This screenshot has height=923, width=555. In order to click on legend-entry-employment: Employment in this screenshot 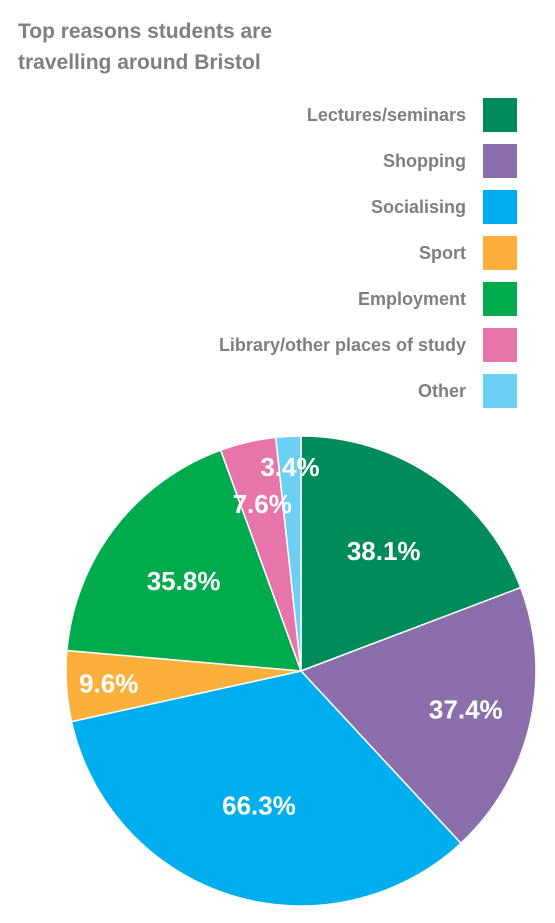, I will do `click(368, 299)`.